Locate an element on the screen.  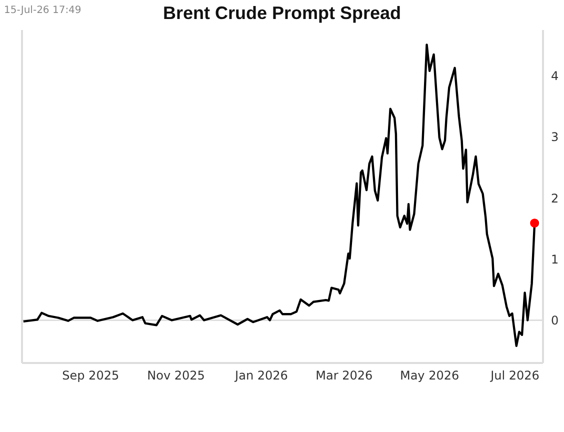
y-tick-label: 4 is located at coordinates (555, 76).